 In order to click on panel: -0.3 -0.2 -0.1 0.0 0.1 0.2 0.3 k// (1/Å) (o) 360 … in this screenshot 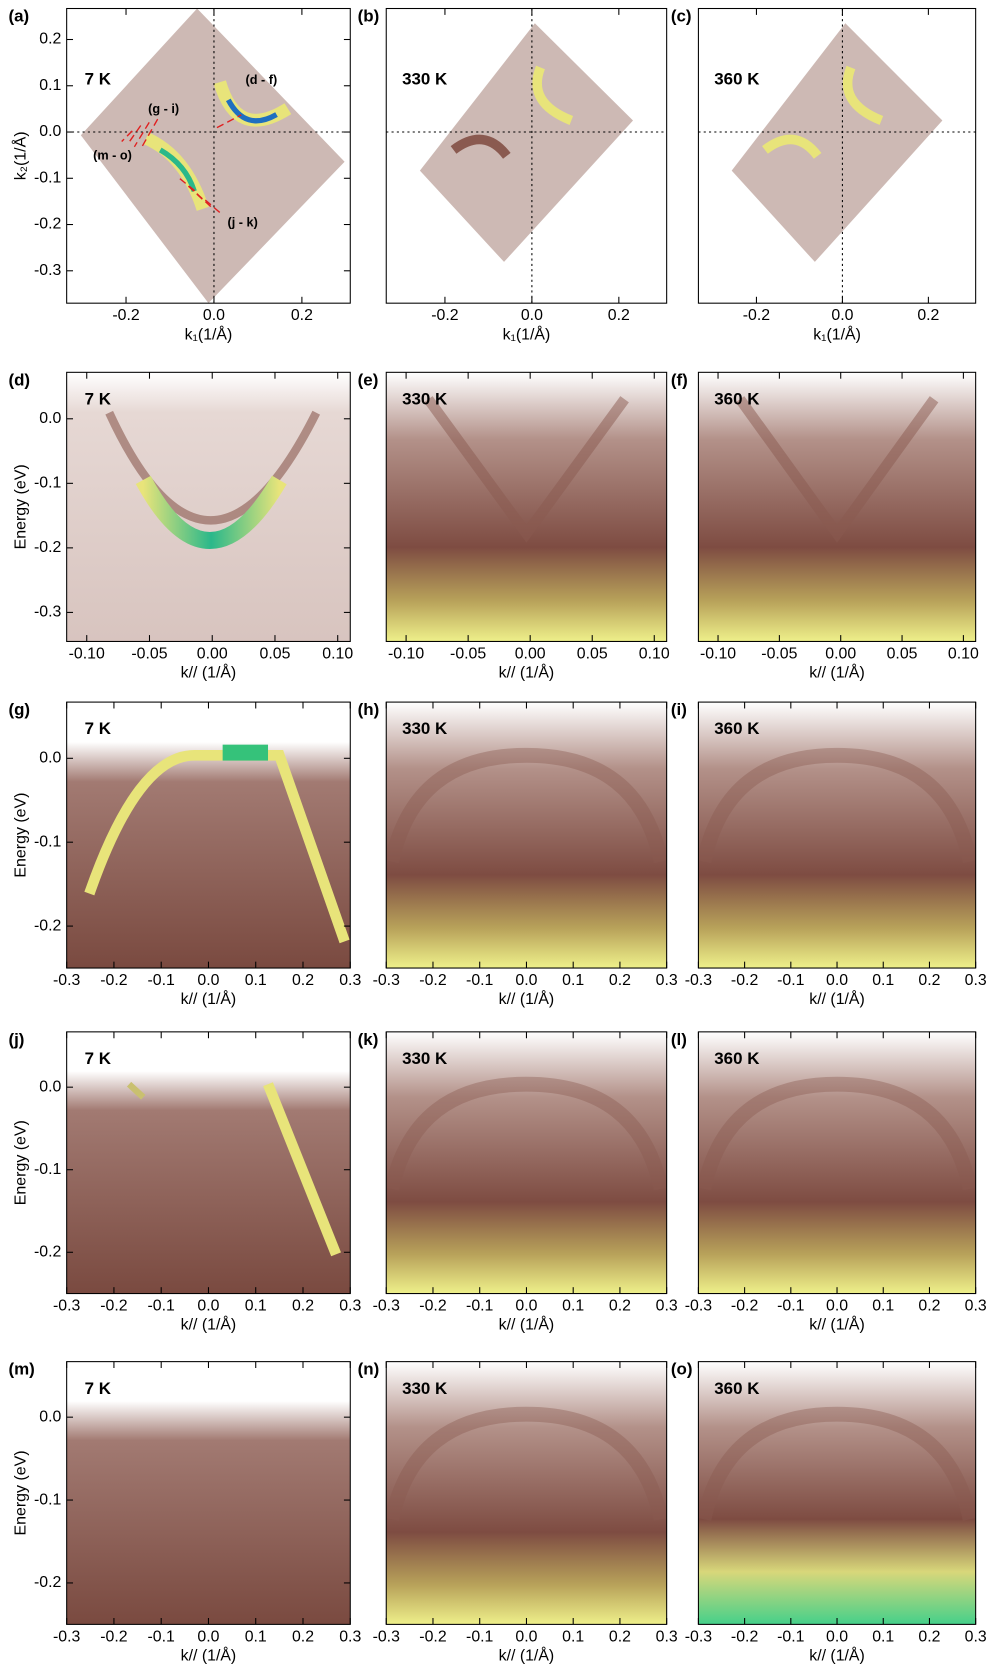, I will do `click(829, 1512)`.